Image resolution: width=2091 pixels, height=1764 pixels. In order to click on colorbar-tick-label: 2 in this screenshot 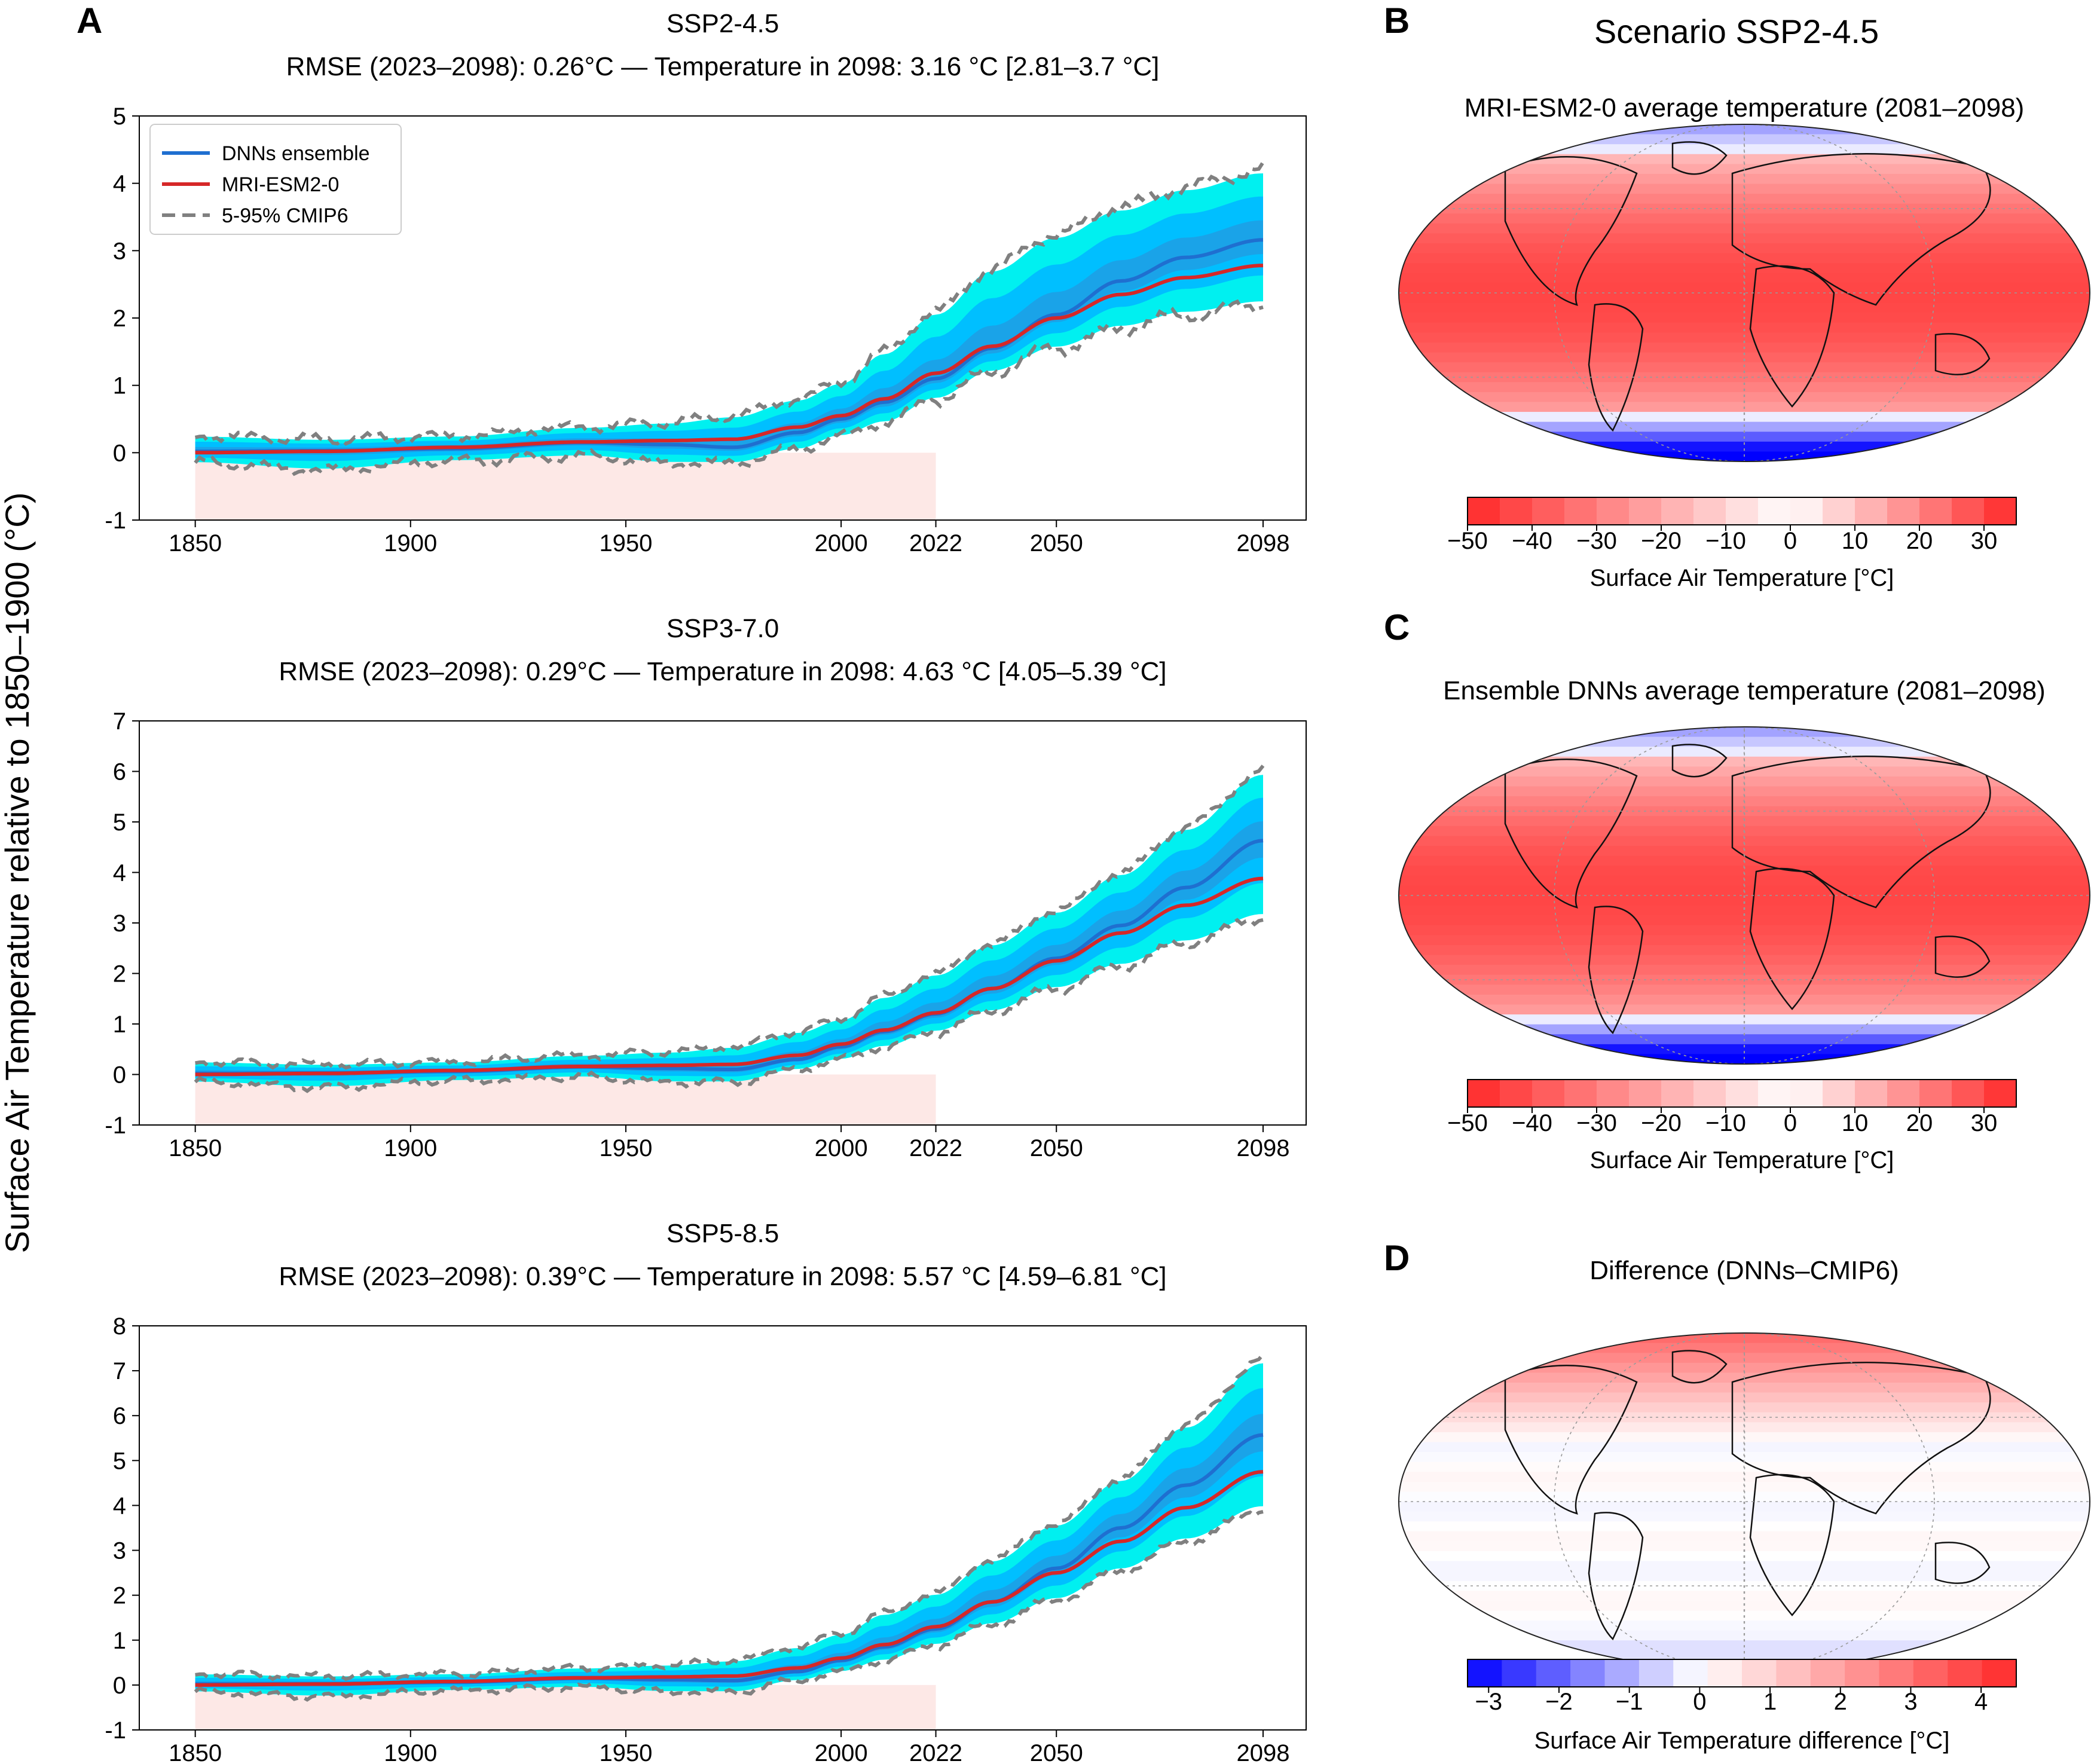, I will do `click(1841, 1702)`.